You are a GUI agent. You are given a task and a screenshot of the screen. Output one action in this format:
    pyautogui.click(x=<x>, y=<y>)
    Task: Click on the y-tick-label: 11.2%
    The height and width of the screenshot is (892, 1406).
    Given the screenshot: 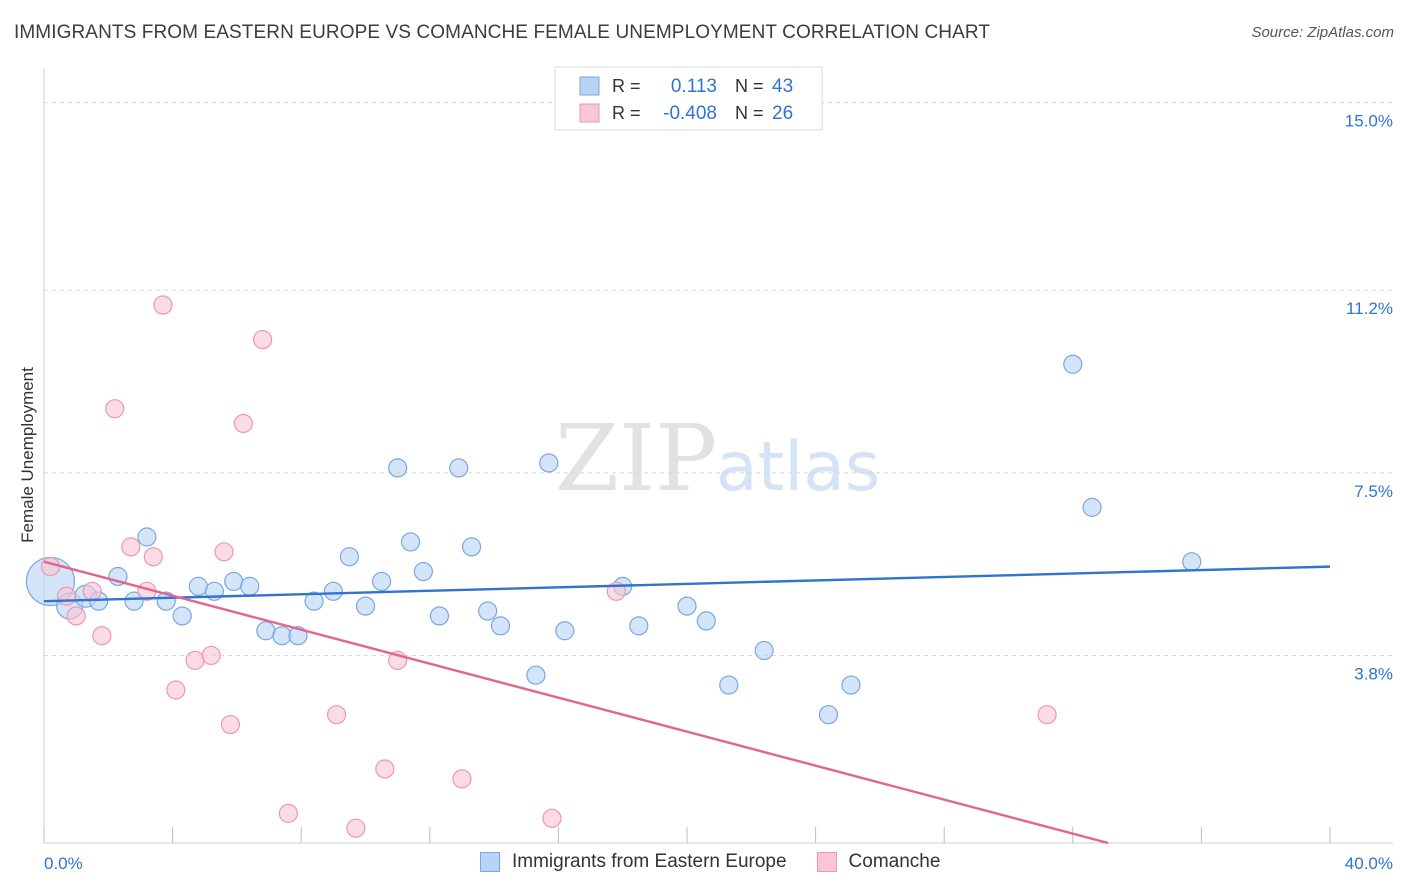 What is the action you would take?
    pyautogui.click(x=1369, y=308)
    